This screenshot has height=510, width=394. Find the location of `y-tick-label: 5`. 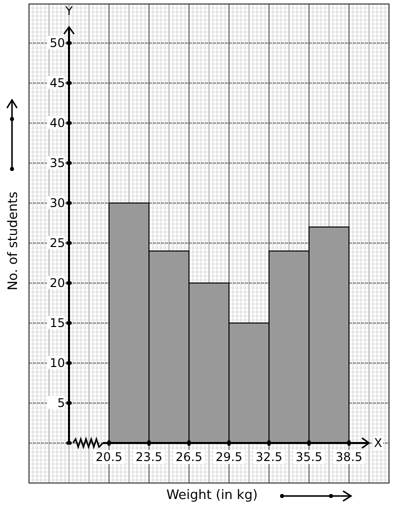

y-tick-label: 5 is located at coordinates (61, 403).